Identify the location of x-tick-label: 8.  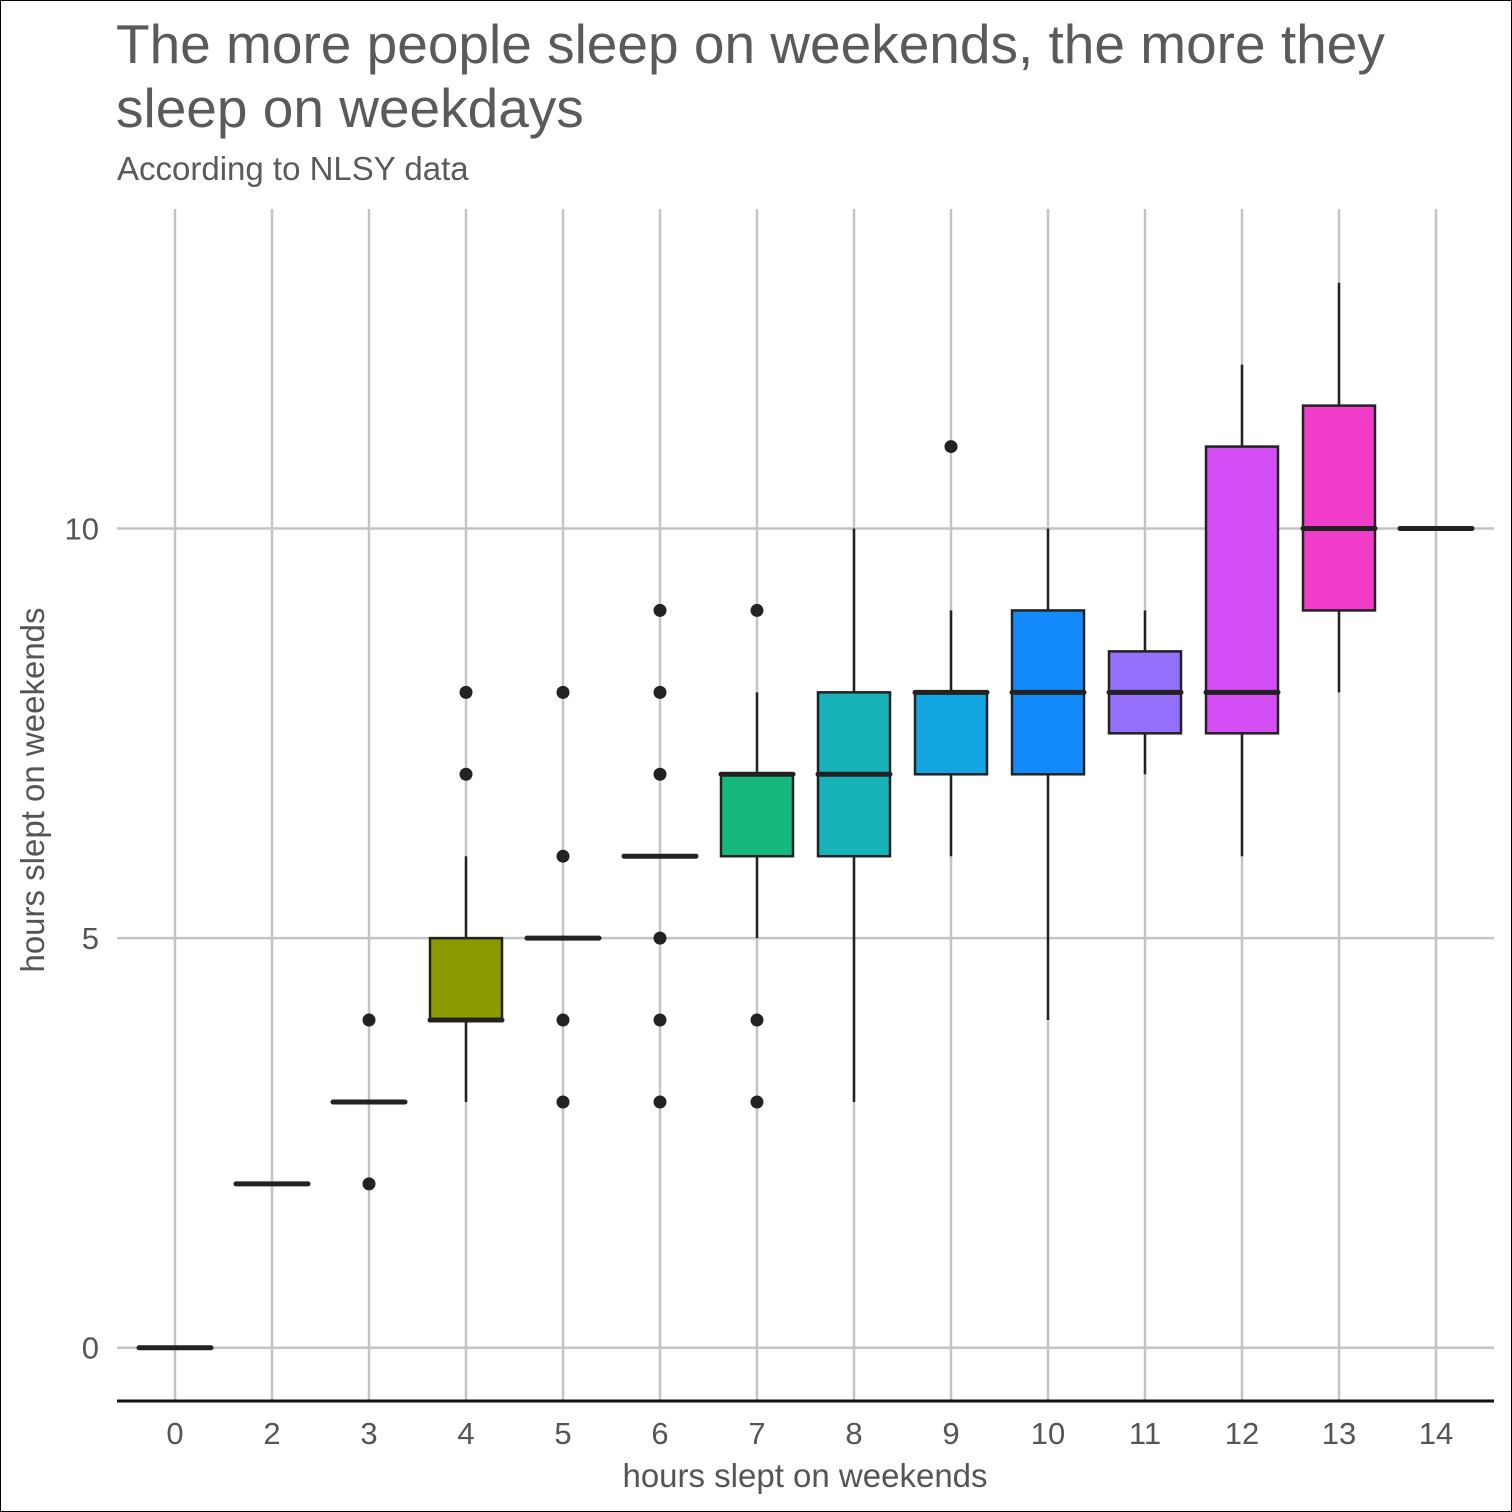
(853, 1433).